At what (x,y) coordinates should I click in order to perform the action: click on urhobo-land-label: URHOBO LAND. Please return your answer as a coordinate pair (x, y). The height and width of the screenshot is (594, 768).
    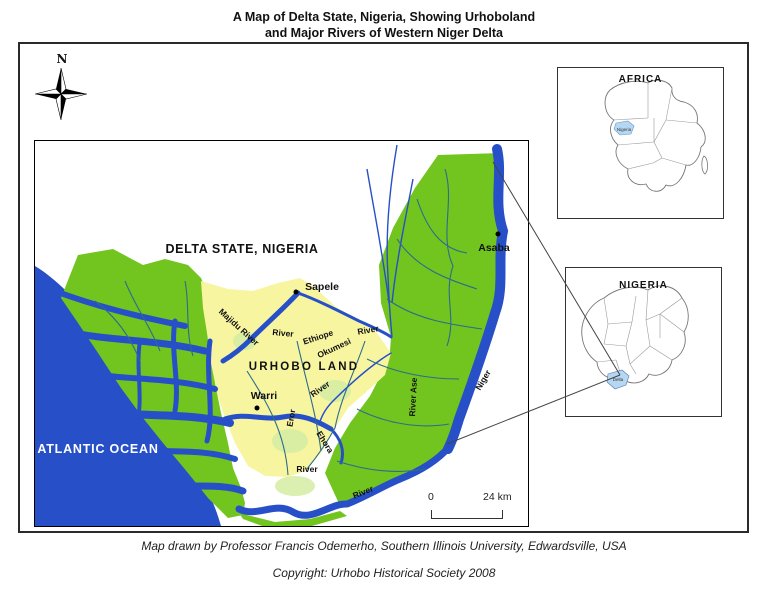
    Looking at the image, I should click on (304, 367).